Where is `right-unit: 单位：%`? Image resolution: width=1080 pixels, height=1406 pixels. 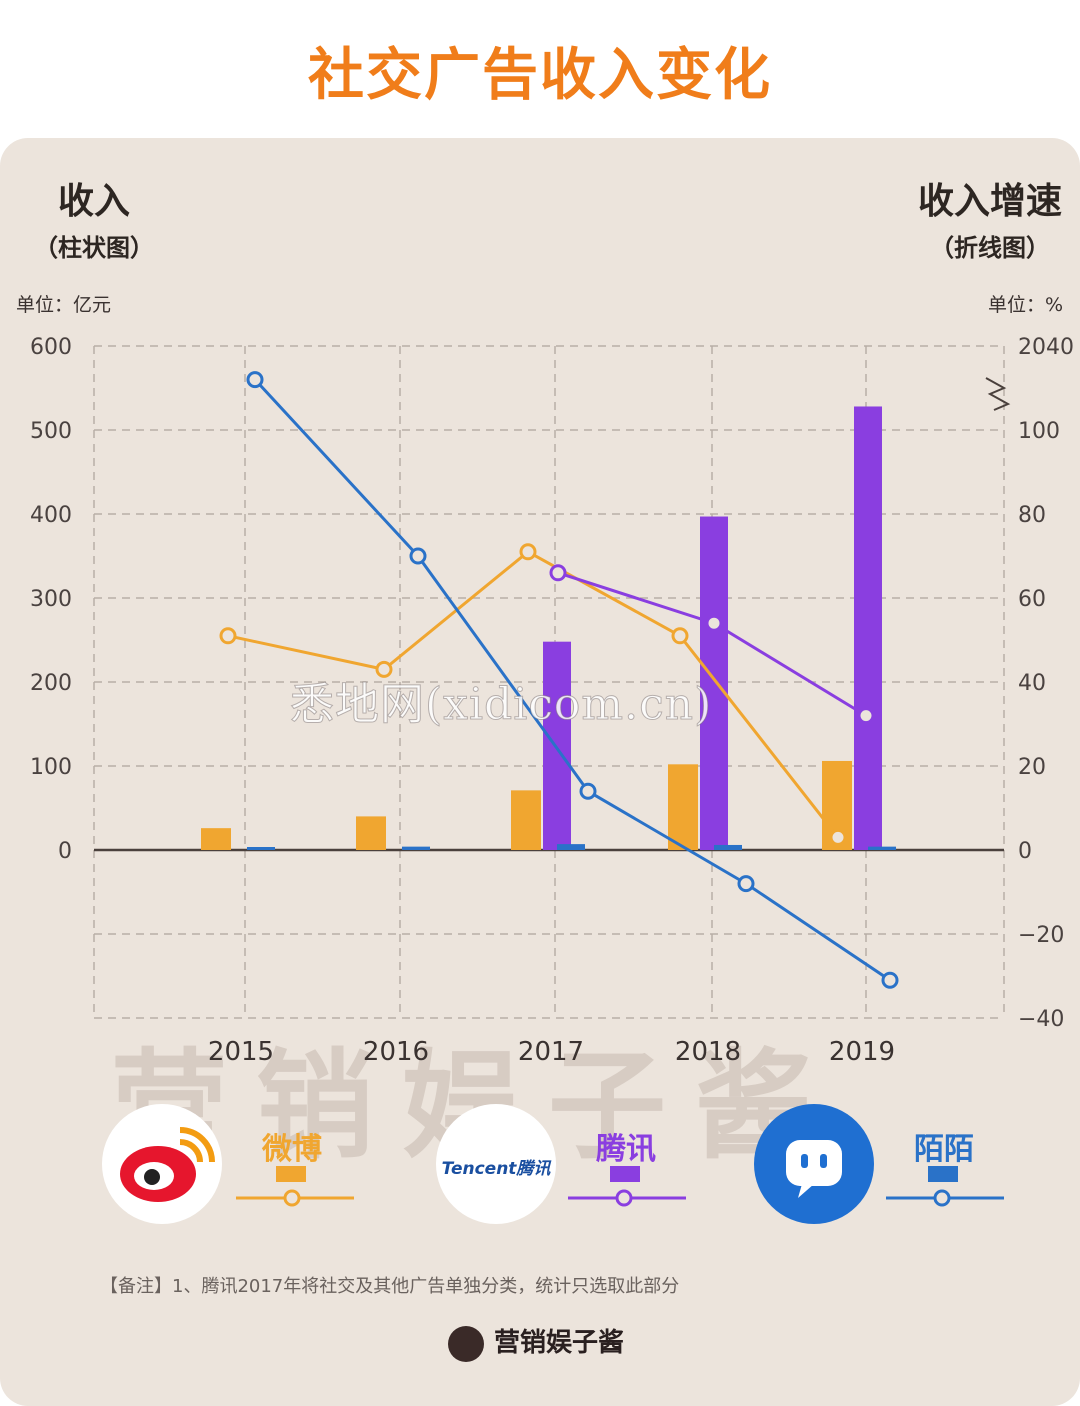 right-unit: 单位：% is located at coordinates (1026, 305).